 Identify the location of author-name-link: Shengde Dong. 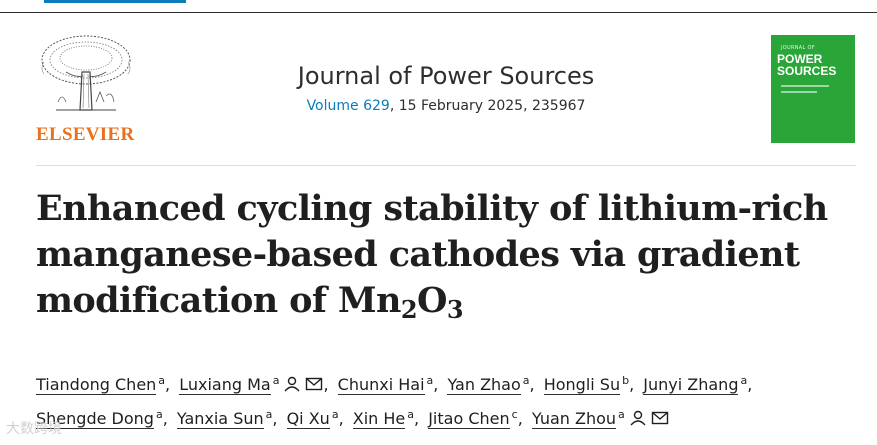
(95, 419).